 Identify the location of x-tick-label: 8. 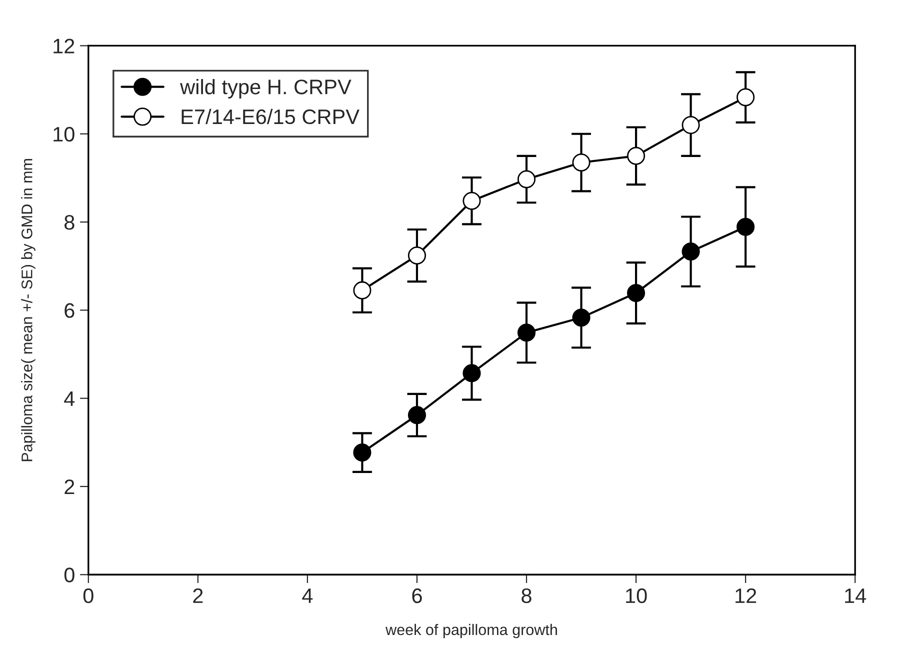
(527, 596).